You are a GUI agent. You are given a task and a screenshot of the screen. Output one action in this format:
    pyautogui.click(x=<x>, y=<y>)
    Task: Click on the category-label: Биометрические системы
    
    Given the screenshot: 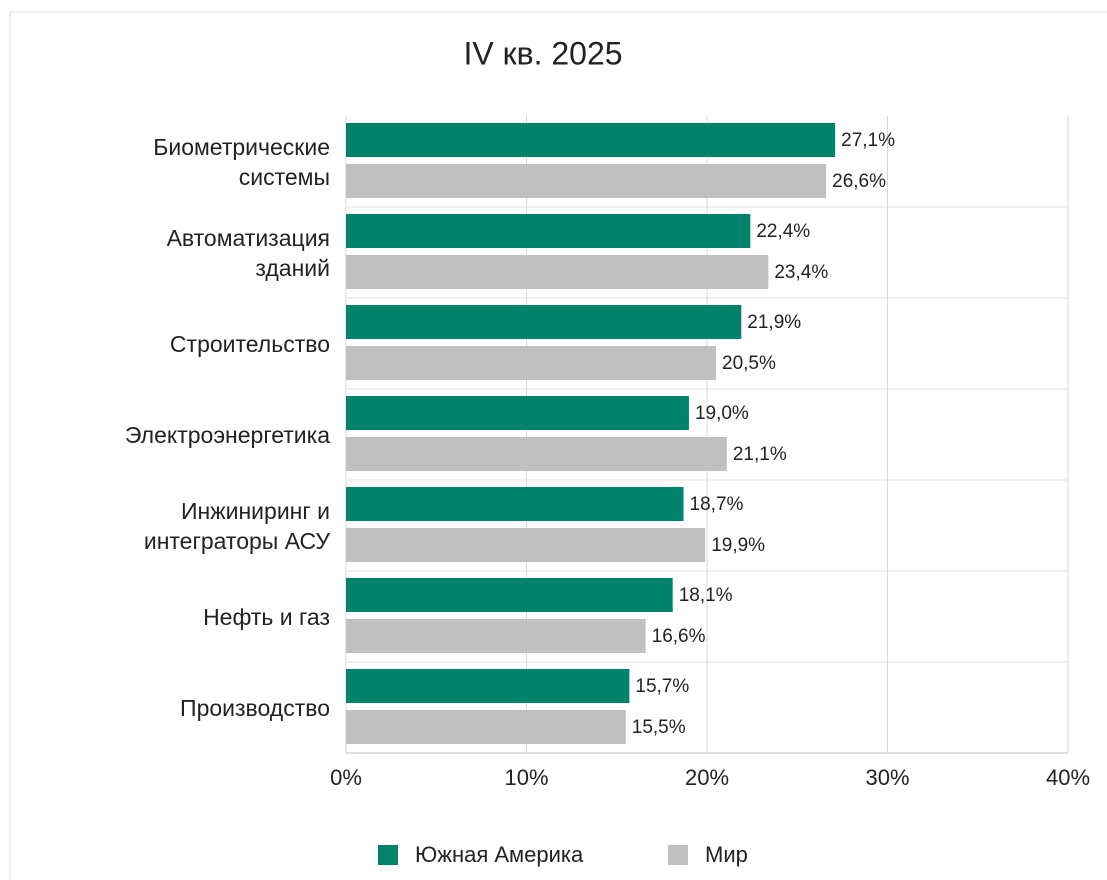 What is the action you would take?
    pyautogui.click(x=241, y=161)
    